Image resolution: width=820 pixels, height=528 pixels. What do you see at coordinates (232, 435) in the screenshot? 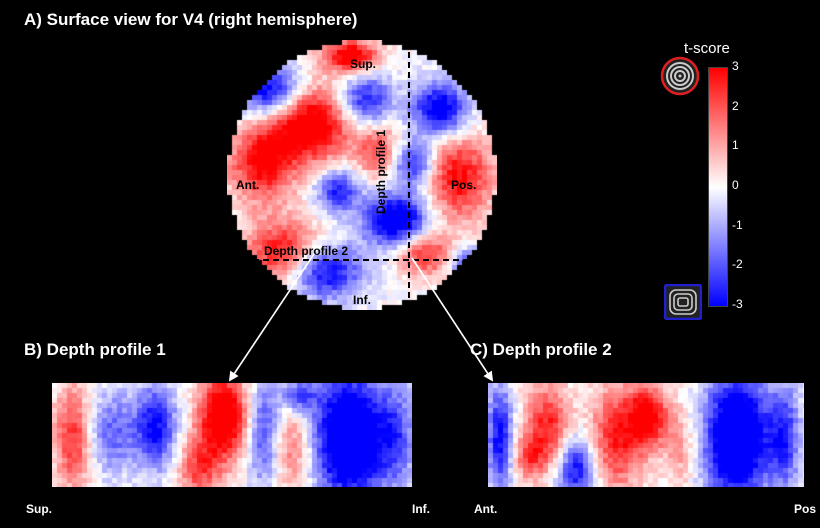
I see `depth-profile-1-map` at bounding box center [232, 435].